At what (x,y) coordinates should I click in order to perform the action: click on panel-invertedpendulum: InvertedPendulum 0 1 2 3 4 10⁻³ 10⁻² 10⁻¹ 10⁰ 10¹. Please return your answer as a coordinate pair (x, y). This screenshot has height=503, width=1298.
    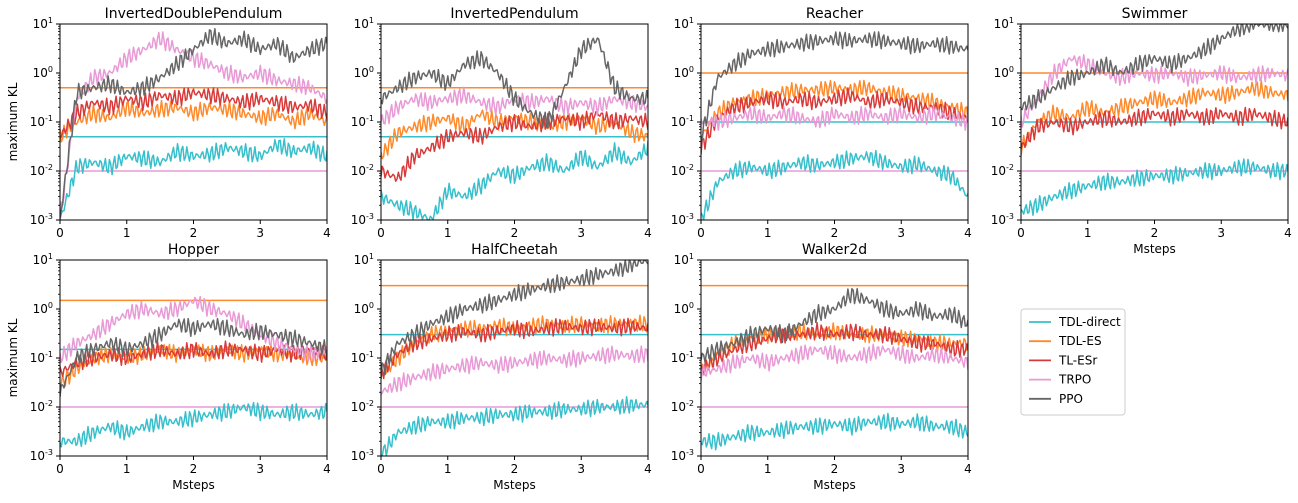
    Looking at the image, I should click on (501, 123).